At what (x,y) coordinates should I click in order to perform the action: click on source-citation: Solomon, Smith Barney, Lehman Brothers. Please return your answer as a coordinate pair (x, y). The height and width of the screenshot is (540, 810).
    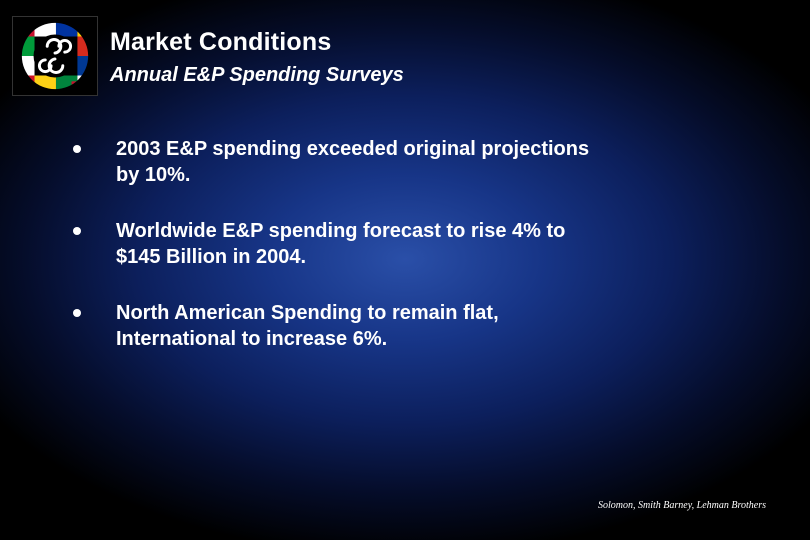
    Looking at the image, I should click on (682, 505).